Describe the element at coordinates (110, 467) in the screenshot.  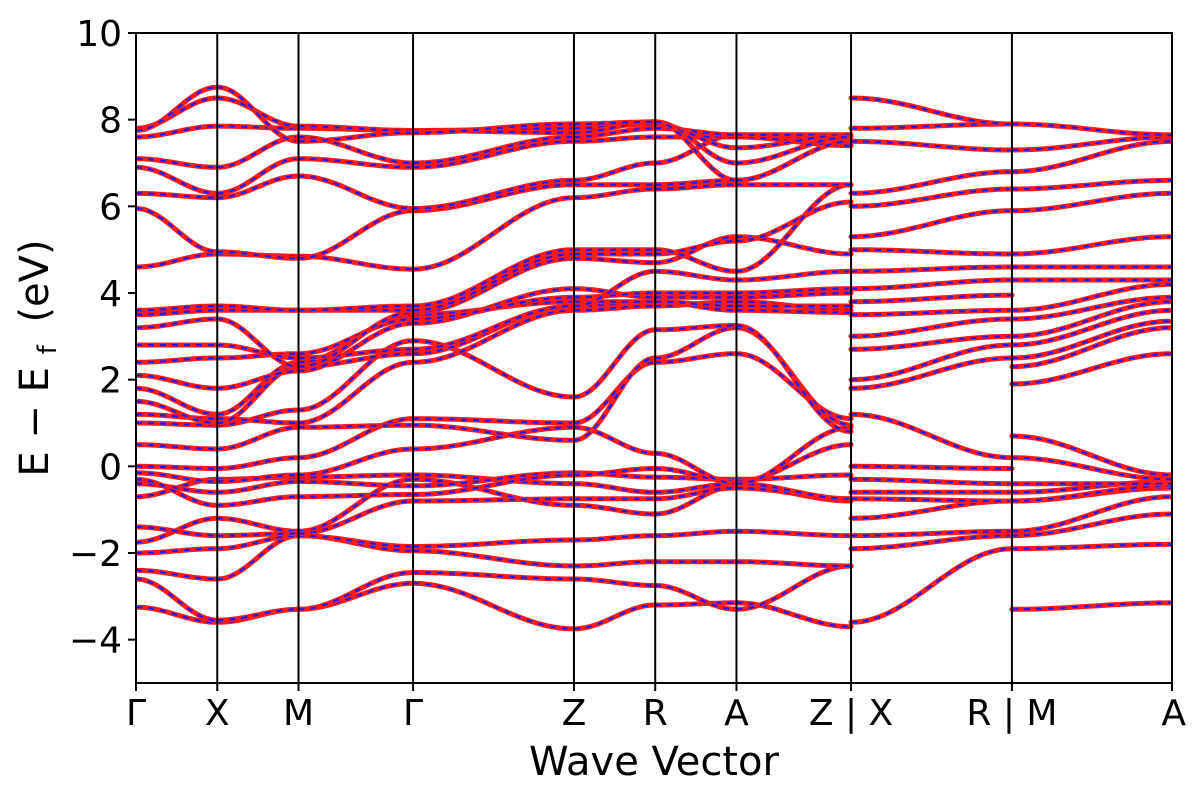
I see `y-tick-label: 0` at that location.